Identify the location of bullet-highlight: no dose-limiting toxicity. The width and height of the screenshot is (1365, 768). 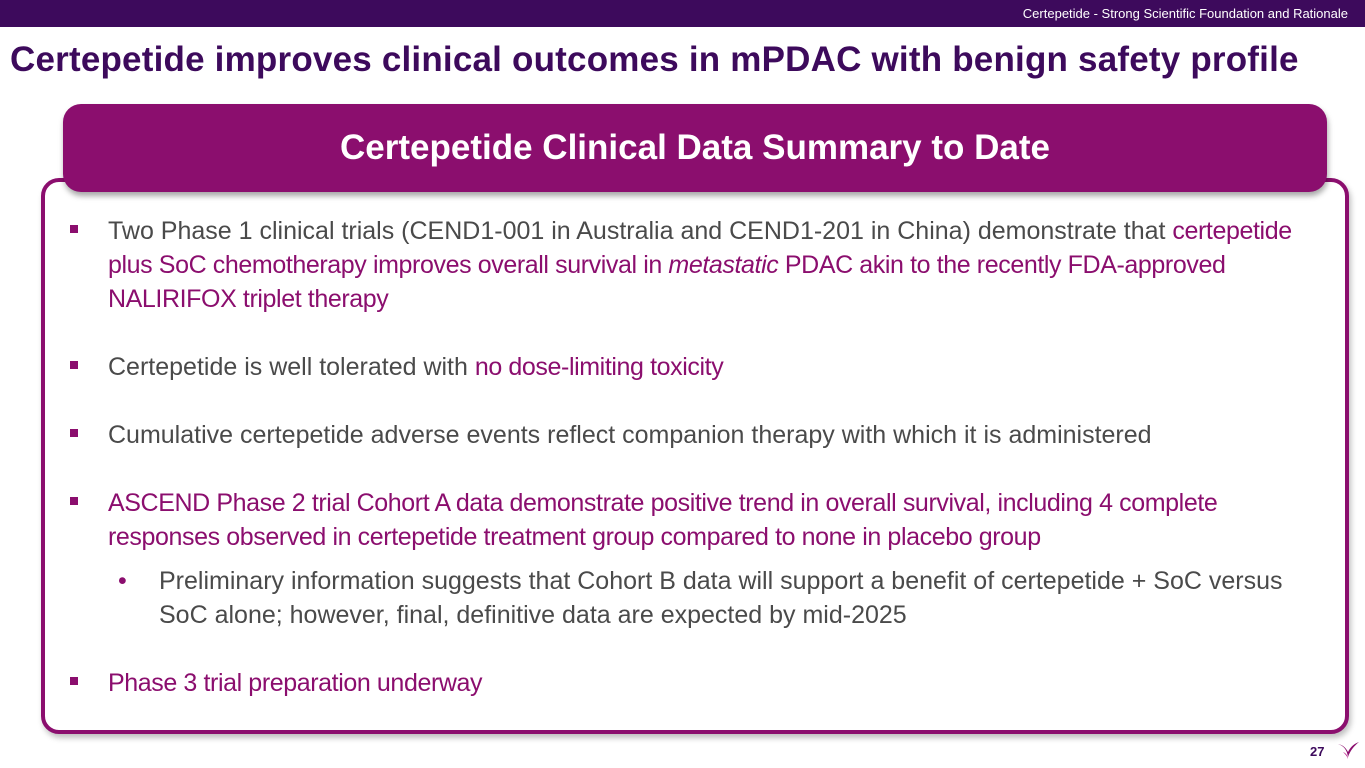
(599, 367).